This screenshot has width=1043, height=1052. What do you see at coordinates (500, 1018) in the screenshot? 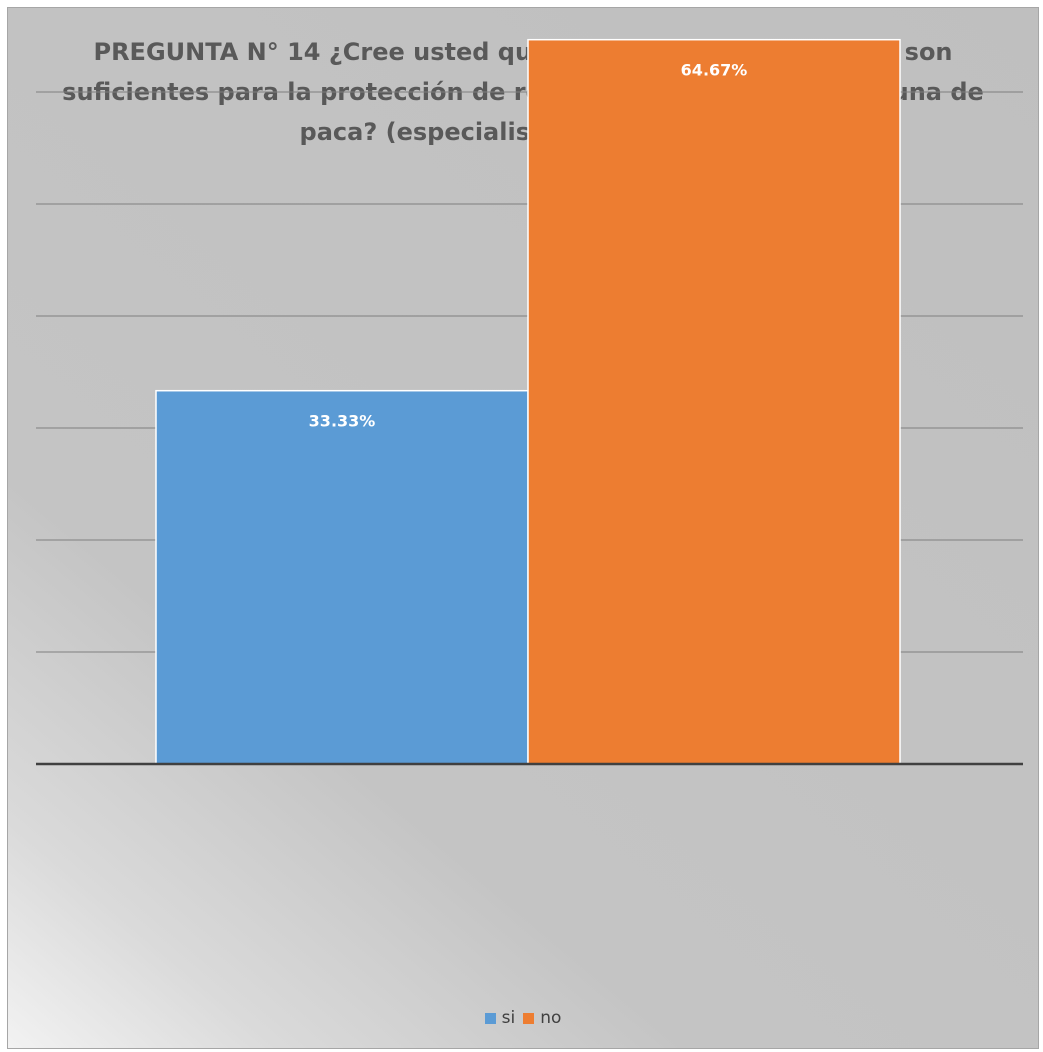
I see `legend-item-si: si` at bounding box center [500, 1018].